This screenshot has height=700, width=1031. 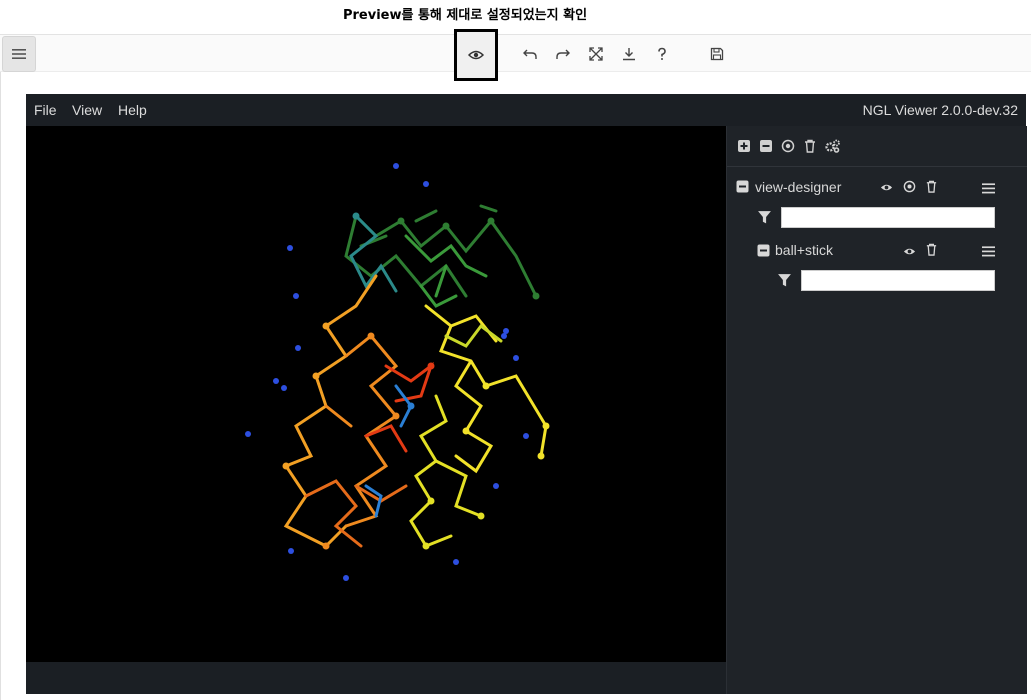 I want to click on panel-toolbar, so click(x=788, y=145).